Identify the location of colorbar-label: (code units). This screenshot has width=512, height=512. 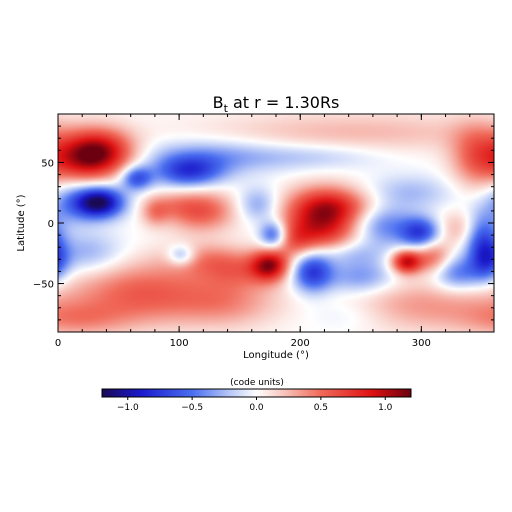
(257, 383).